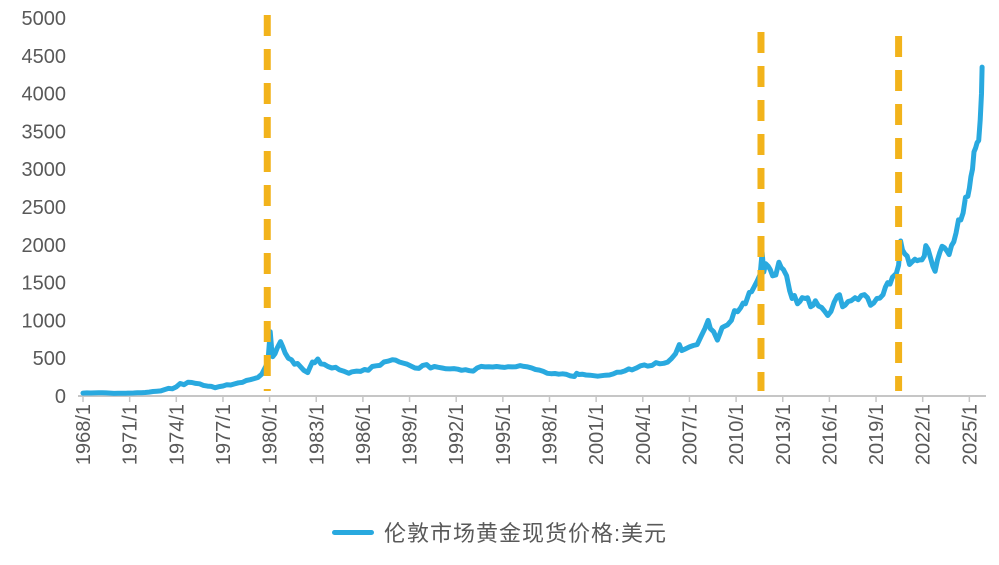  What do you see at coordinates (44, 246) in the screenshot?
I see `y-axis-tick-label: 2000` at bounding box center [44, 246].